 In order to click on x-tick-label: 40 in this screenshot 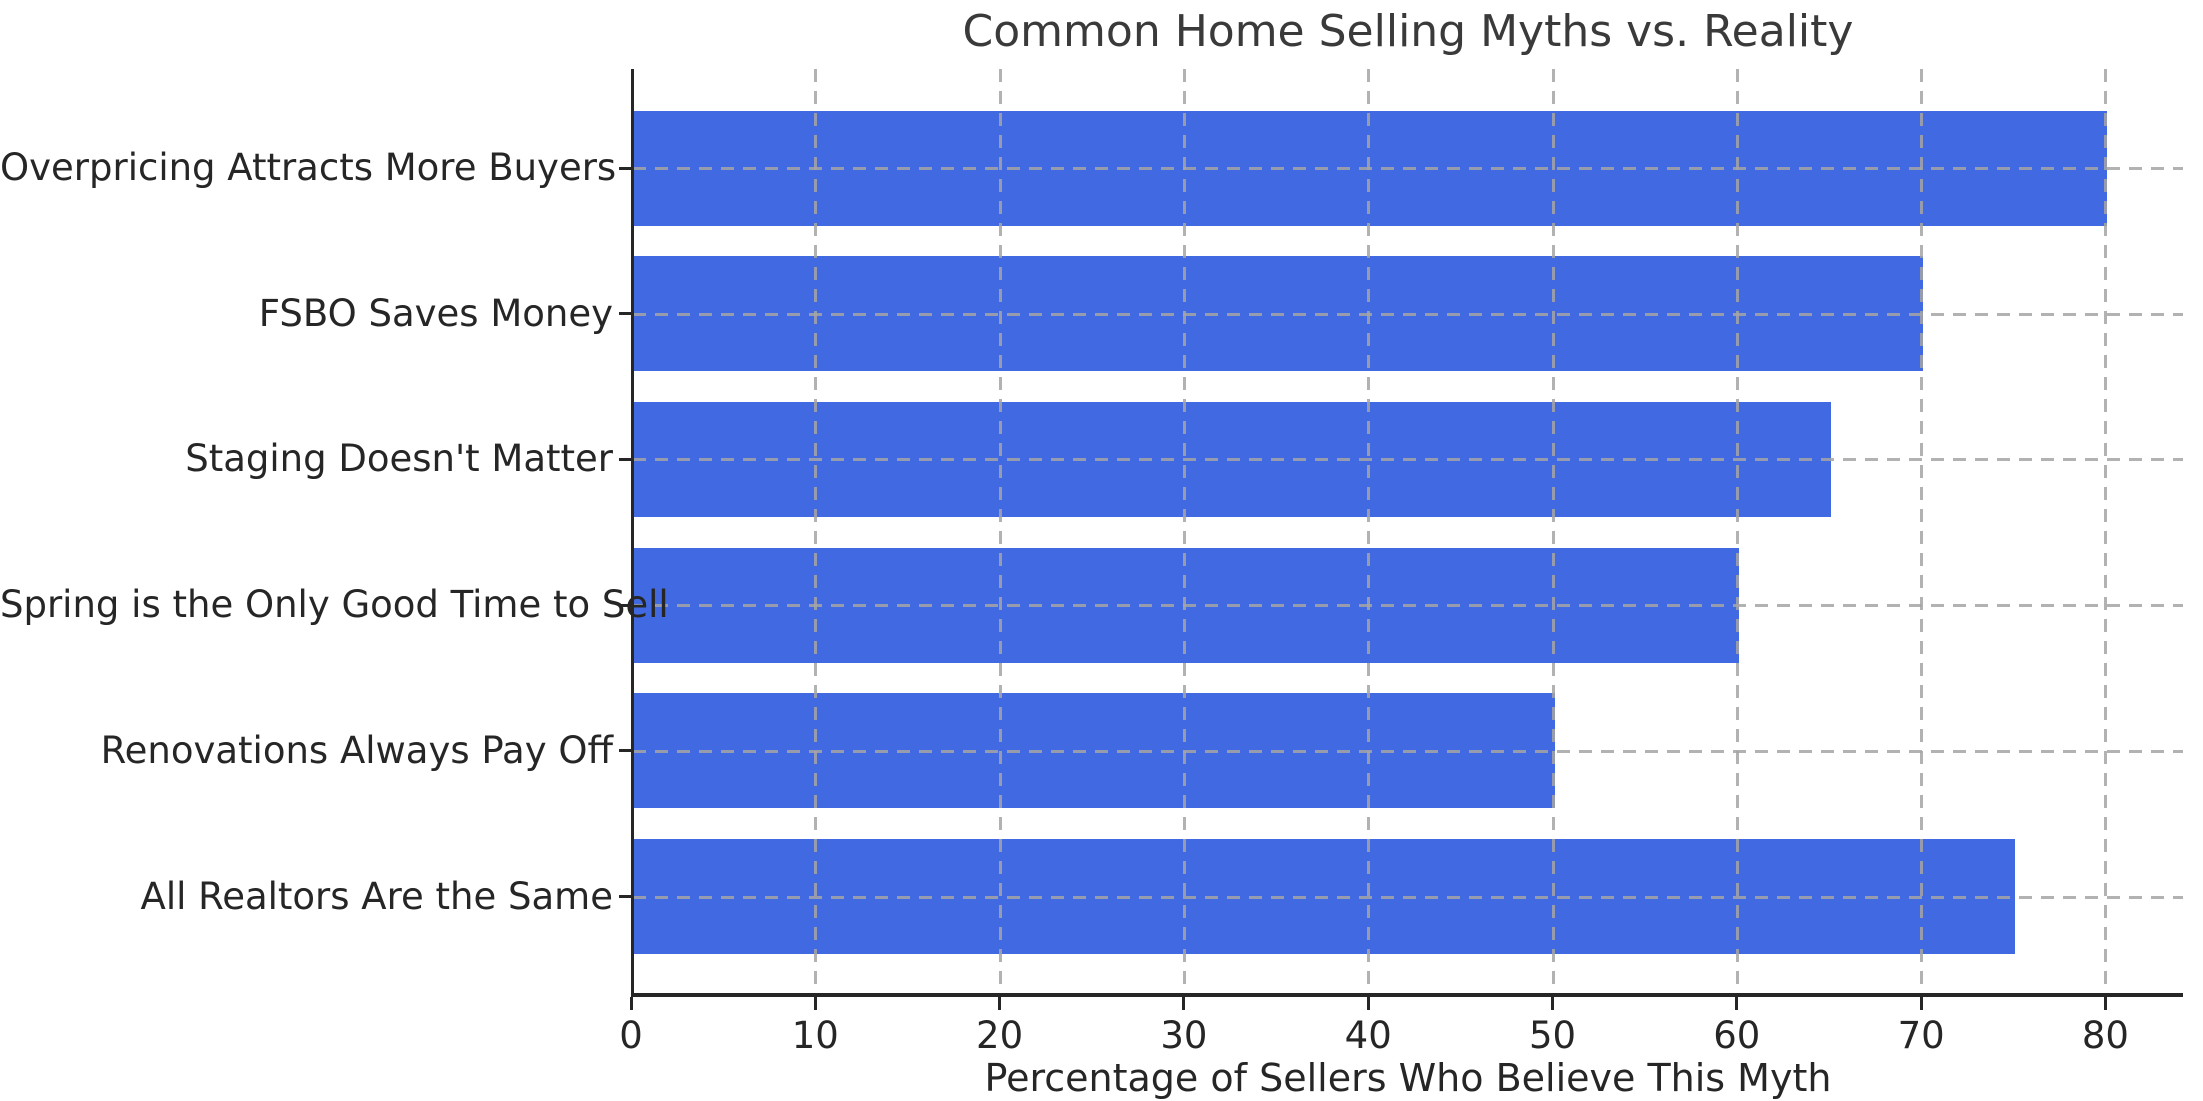, I will do `click(1368, 1035)`.